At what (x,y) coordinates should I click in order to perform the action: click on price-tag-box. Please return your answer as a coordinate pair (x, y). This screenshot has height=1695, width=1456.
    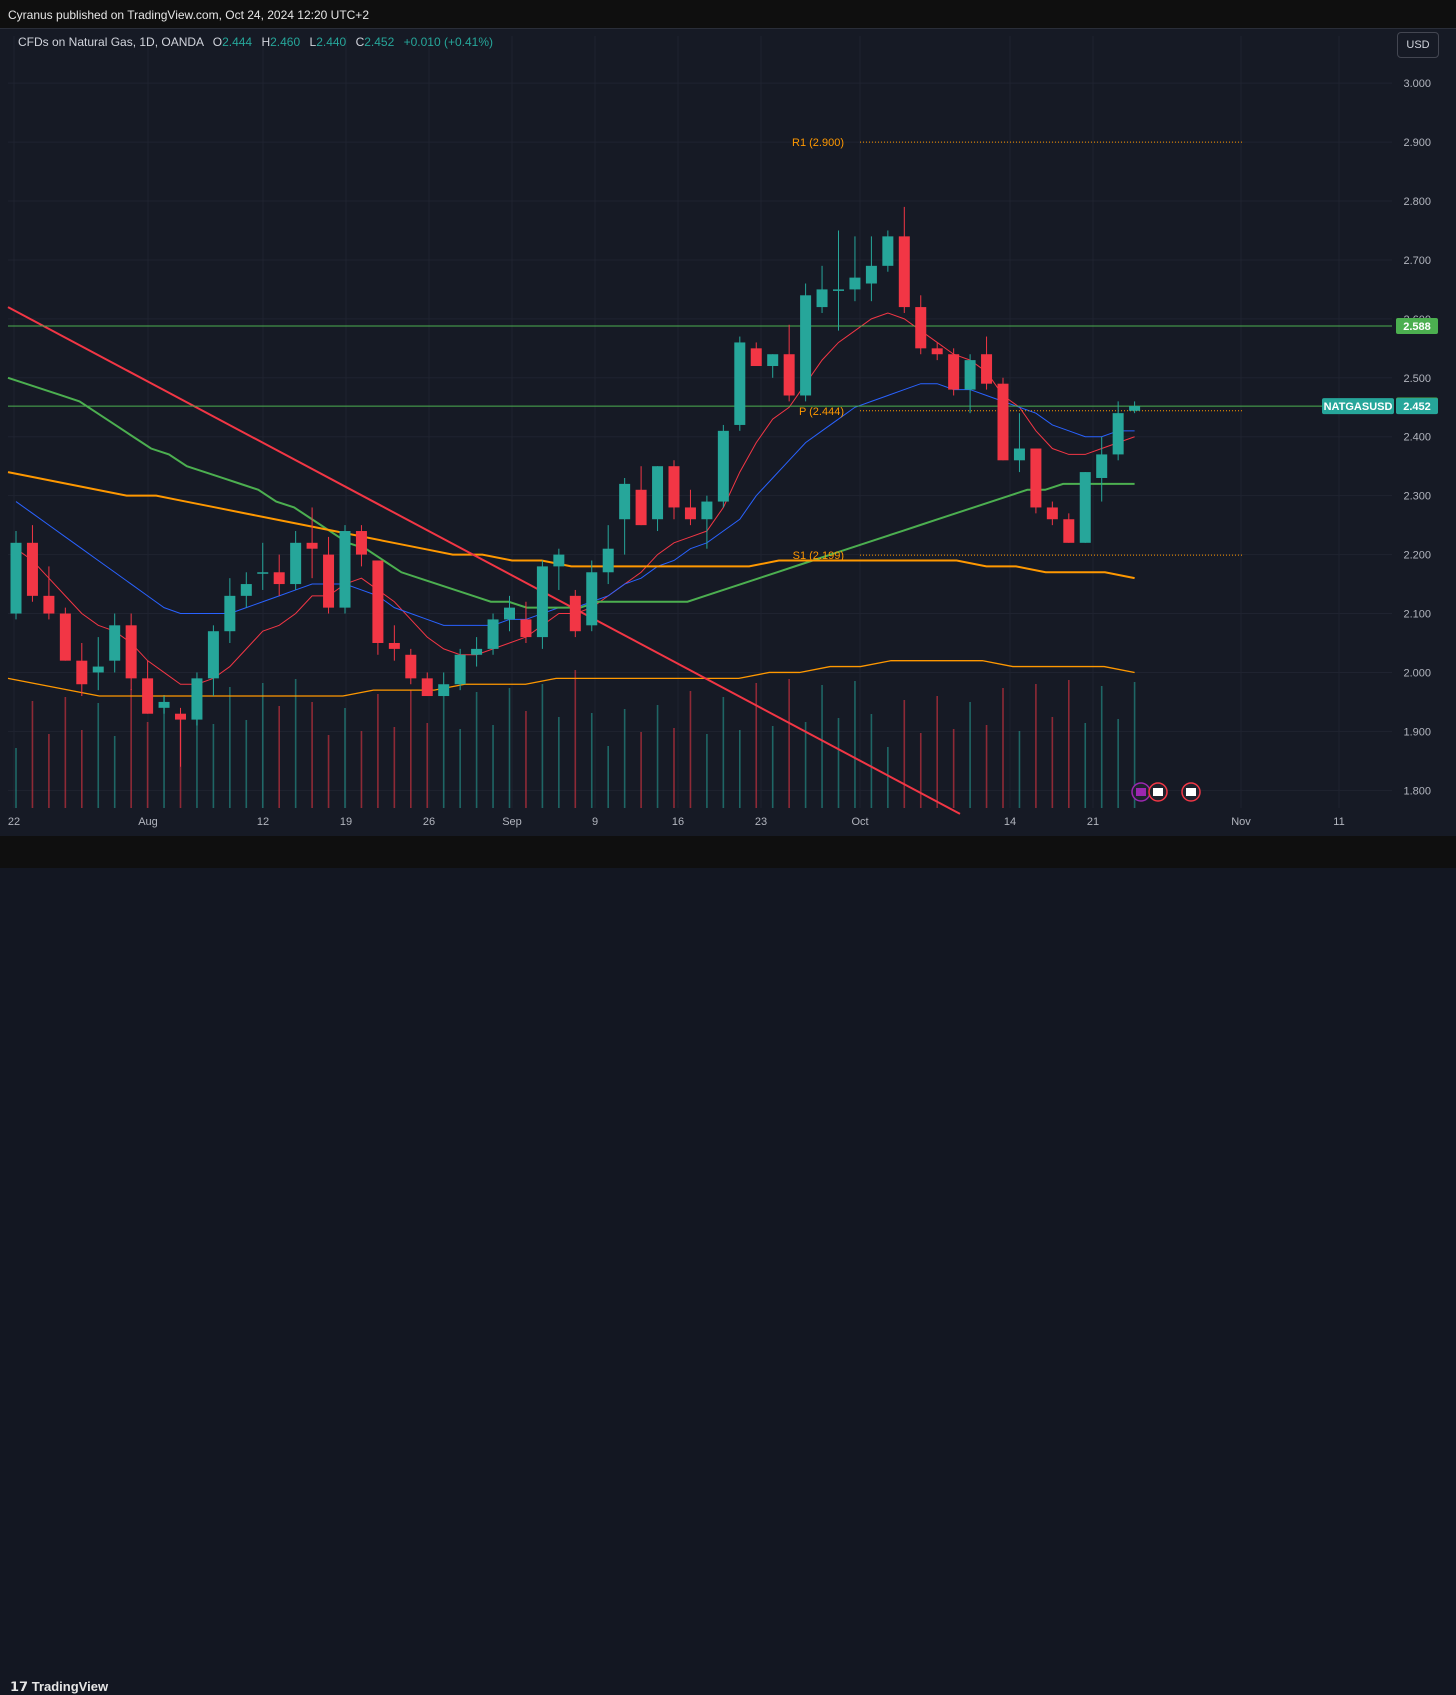
    Looking at the image, I should click on (1417, 406).